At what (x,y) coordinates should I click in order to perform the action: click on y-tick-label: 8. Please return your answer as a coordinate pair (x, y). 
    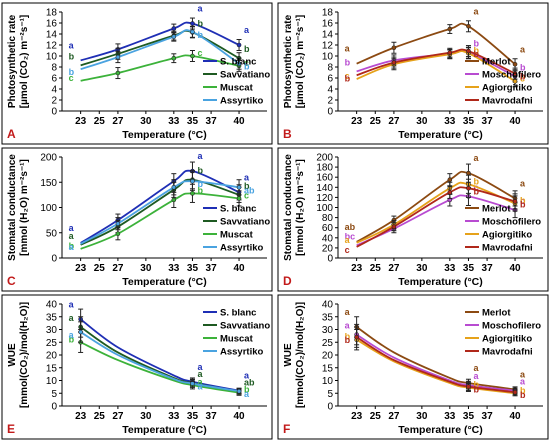
    Looking at the image, I should click on (330, 68).